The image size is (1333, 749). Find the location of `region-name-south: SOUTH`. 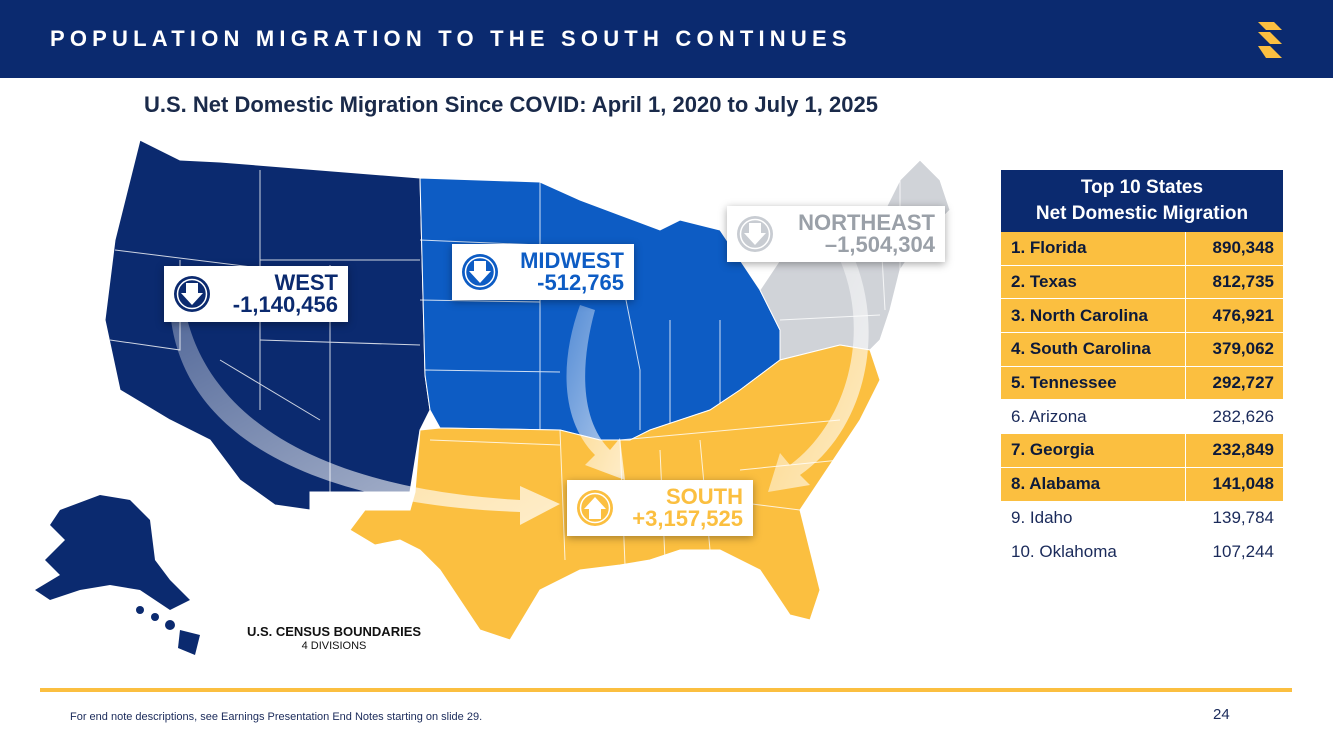

region-name-south: SOUTH is located at coordinates (704, 496).